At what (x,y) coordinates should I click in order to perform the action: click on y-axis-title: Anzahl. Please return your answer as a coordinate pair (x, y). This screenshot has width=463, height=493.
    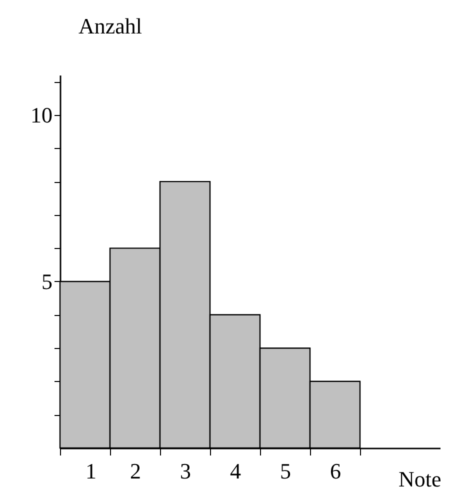
    Looking at the image, I should click on (110, 26).